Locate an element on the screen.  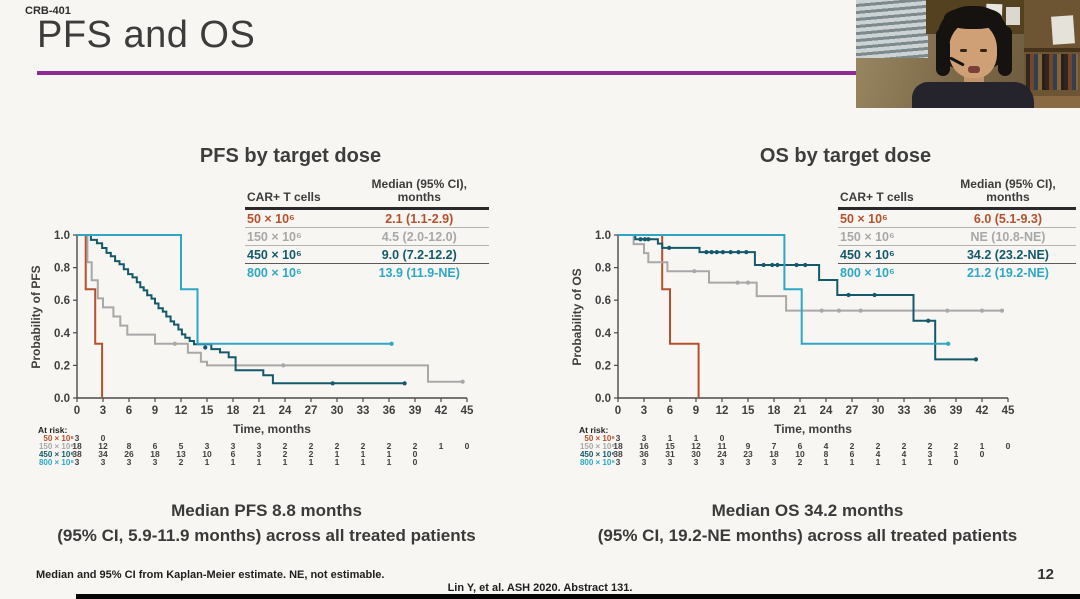
y-tick-label: 0.0 is located at coordinates (62, 399).